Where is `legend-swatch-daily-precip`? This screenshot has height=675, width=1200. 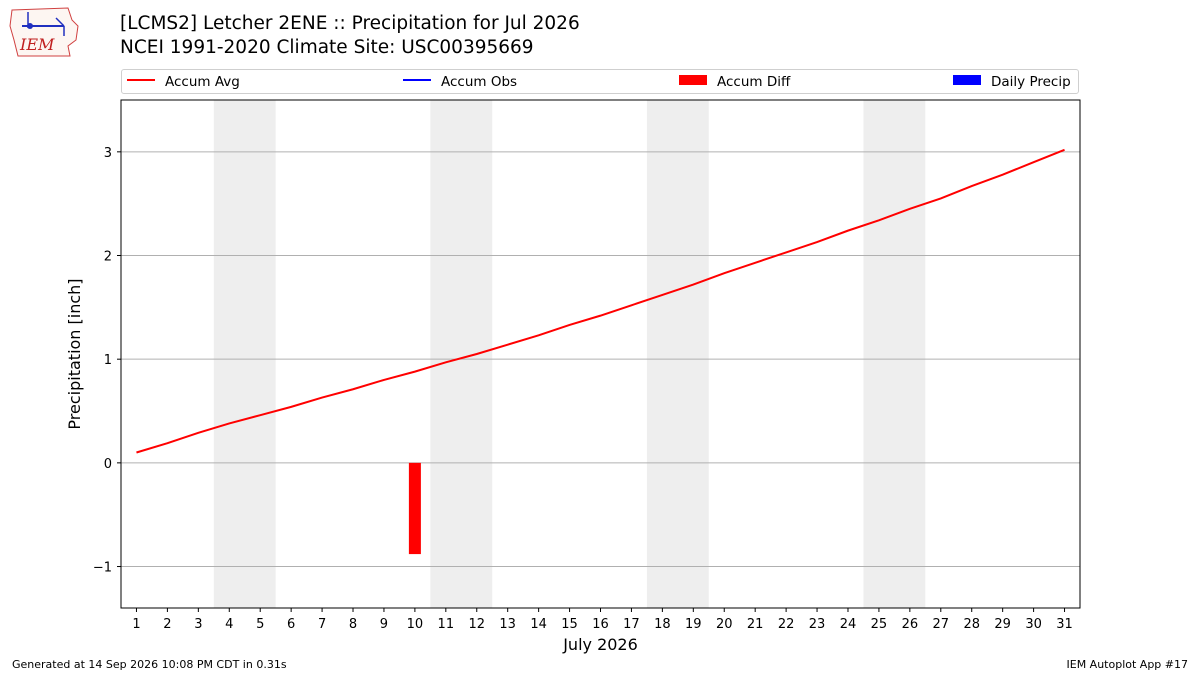
legend-swatch-daily-precip is located at coordinates (967, 80).